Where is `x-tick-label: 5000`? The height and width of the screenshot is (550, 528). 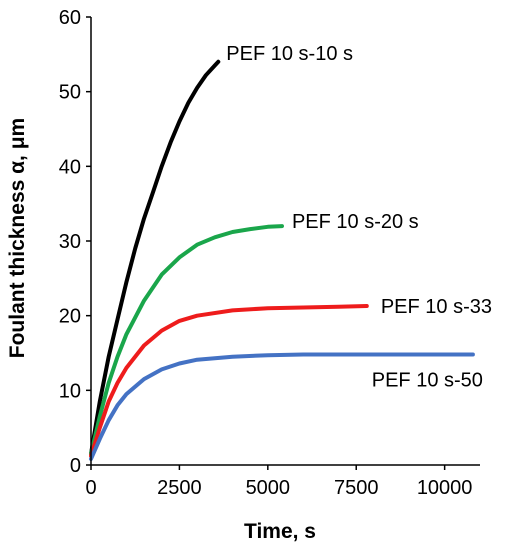 x-tick-label: 5000 is located at coordinates (268, 488).